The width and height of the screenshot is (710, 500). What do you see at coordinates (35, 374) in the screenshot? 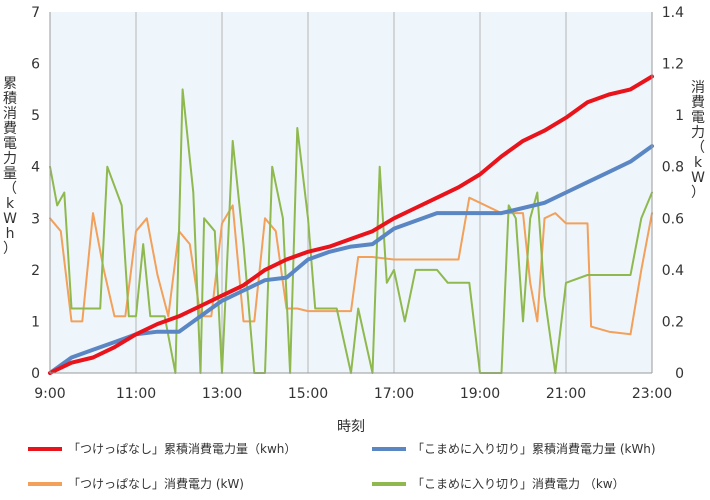
I see `left-y-tick-label: 0` at bounding box center [35, 374].